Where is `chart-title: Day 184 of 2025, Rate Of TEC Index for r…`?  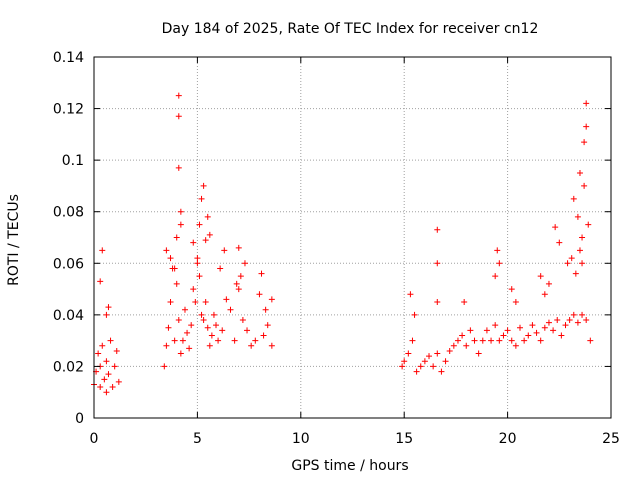 chart-title: Day 184 of 2025, Rate Of TEC Index for r… is located at coordinates (350, 29).